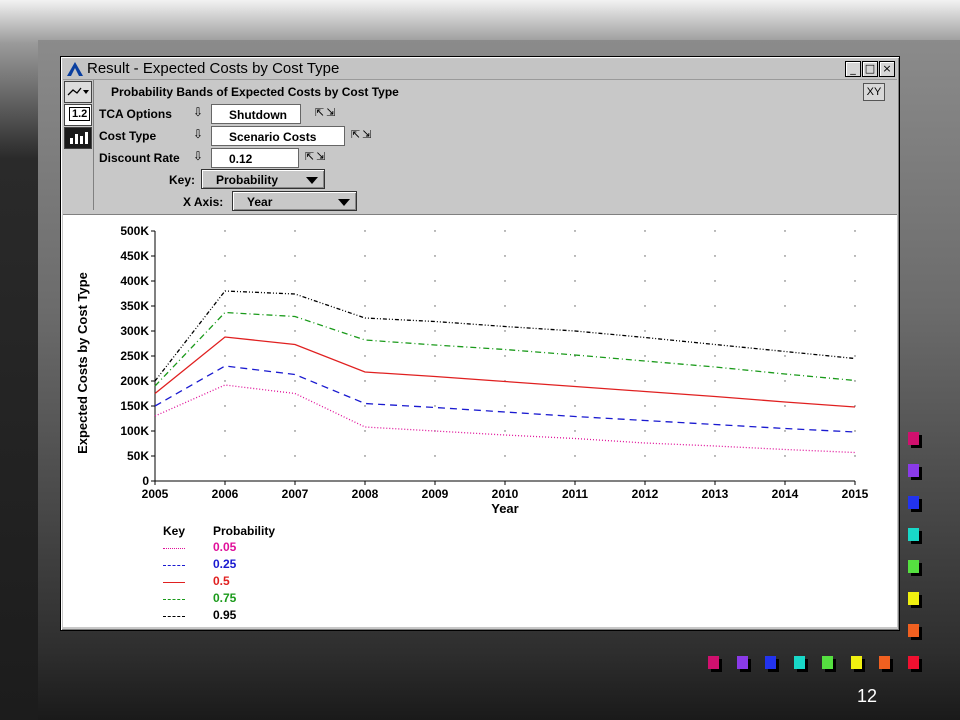 This screenshot has height=720, width=960. I want to click on maximize-button: □, so click(870, 69).